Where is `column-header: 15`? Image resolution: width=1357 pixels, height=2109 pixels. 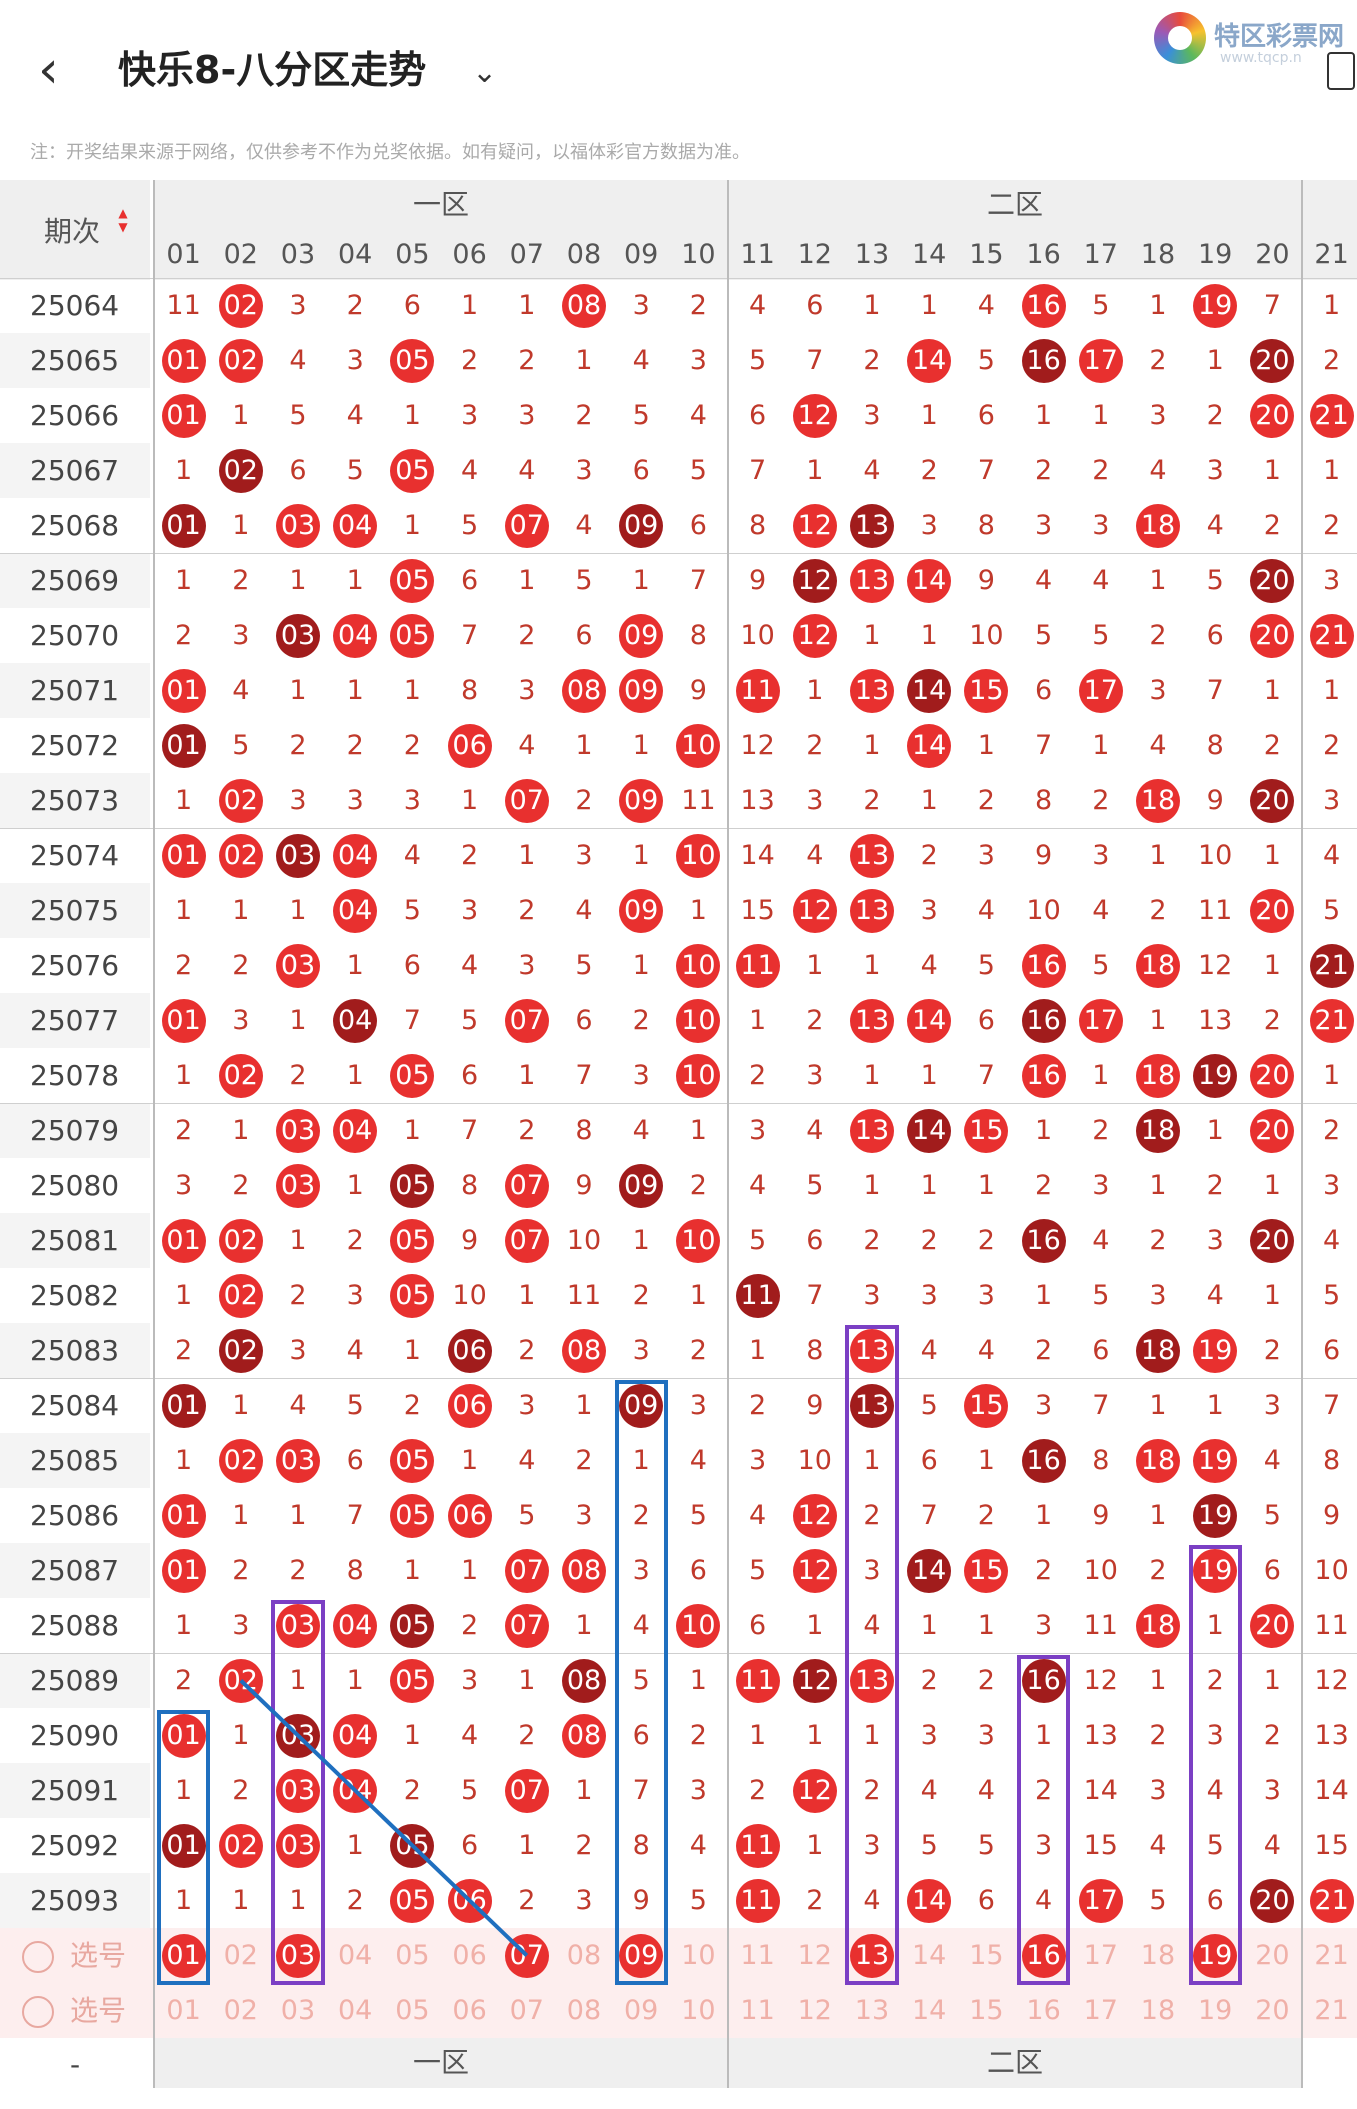
column-header: 15 is located at coordinates (986, 255).